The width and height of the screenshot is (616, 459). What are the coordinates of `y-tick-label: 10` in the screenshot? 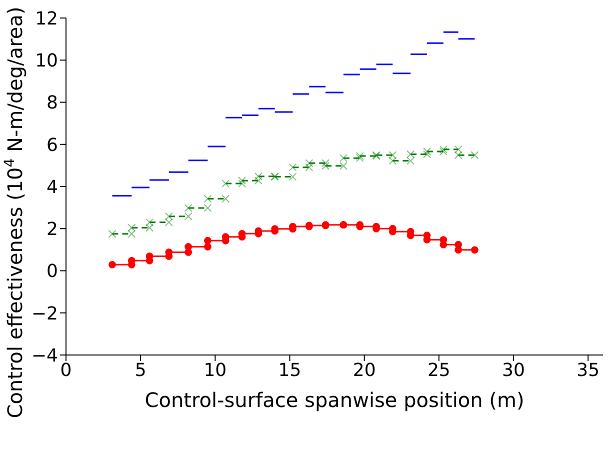 It's located at (46, 61).